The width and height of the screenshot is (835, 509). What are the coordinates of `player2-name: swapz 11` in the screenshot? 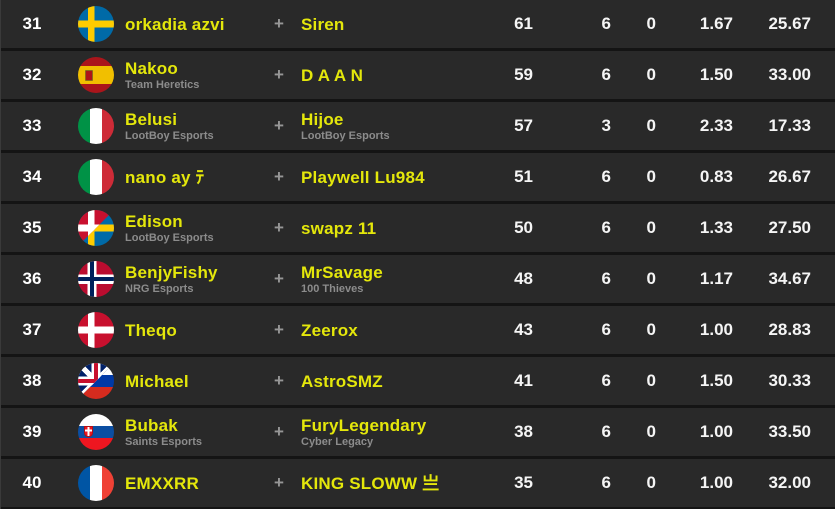 It's located at (339, 228).